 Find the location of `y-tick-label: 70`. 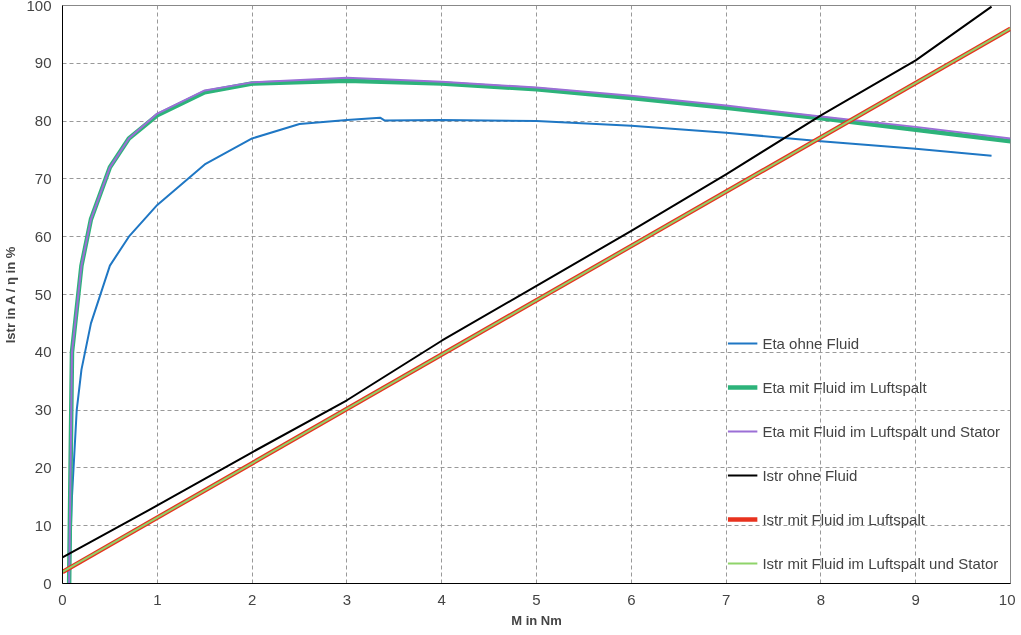

y-tick-label: 70 is located at coordinates (43, 178).